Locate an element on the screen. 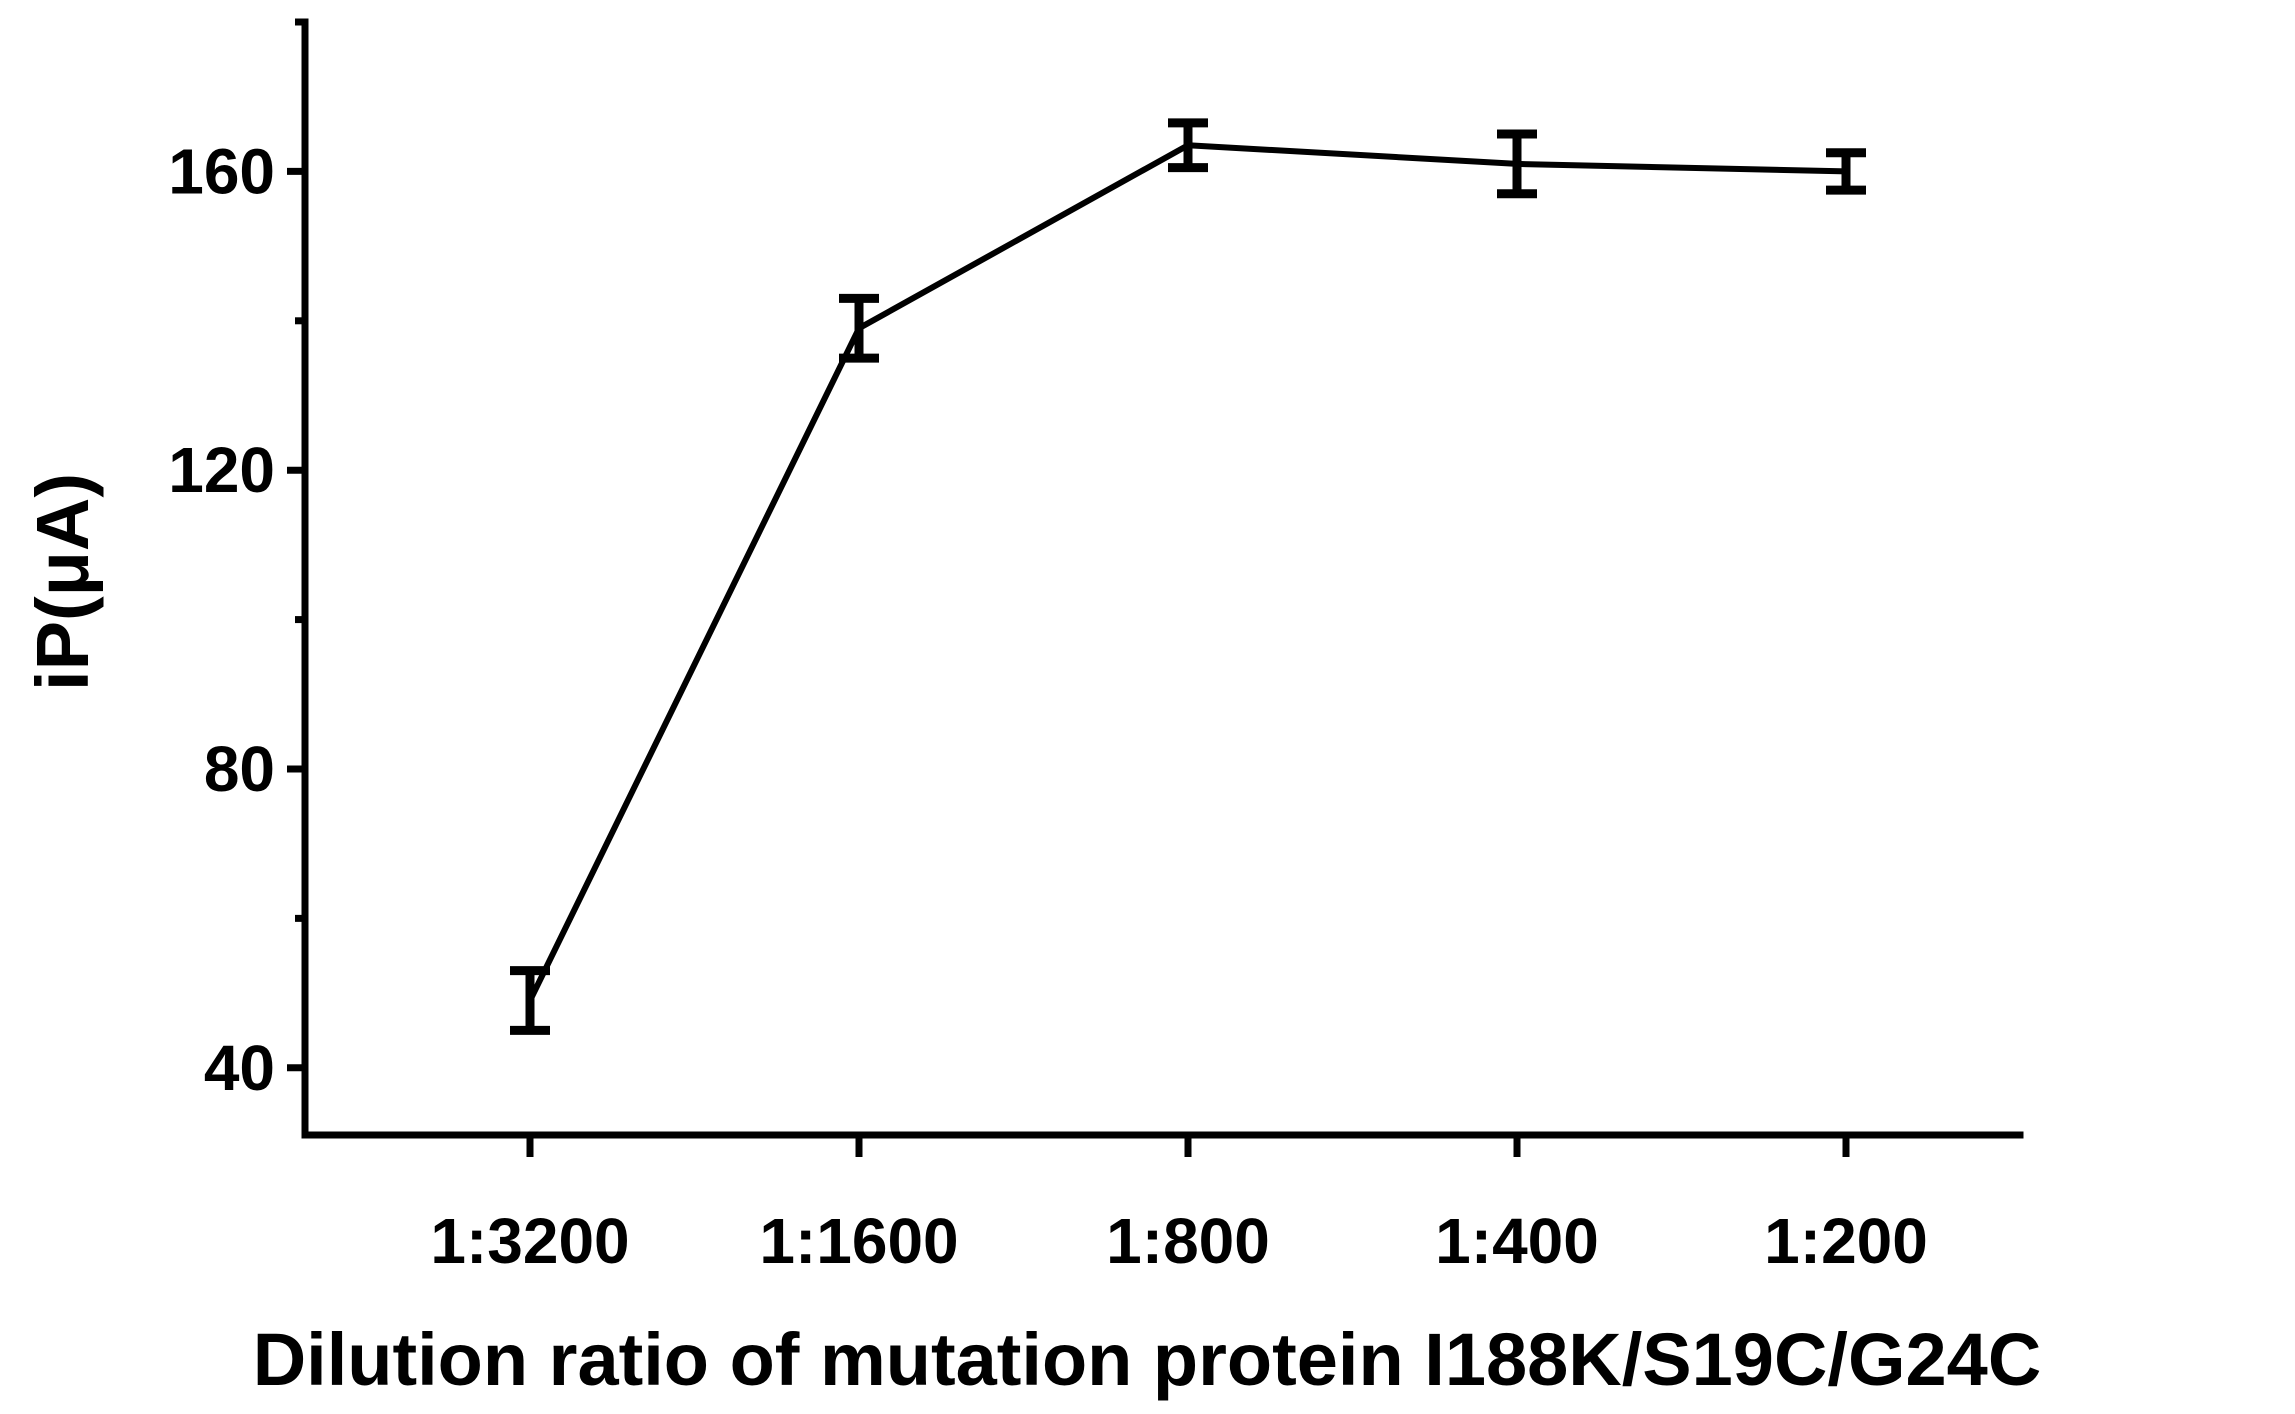  y-tick-label: 120 is located at coordinates (221, 470).